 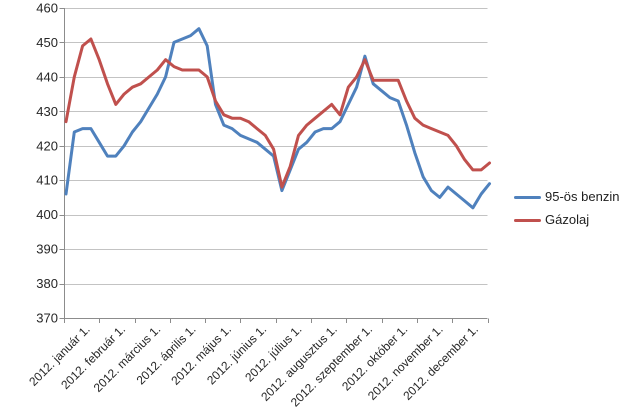 I want to click on legend-label-benzin: 95-ös benzin, so click(x=582, y=196).